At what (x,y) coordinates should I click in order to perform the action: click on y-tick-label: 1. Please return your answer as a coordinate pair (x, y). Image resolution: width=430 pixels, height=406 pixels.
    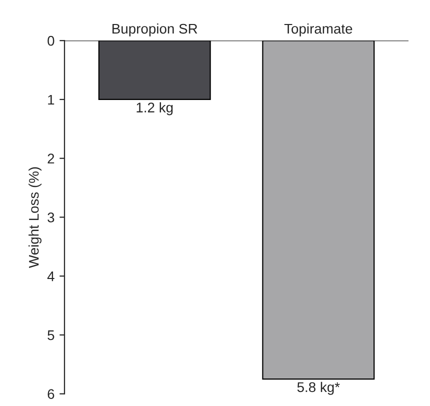
    Looking at the image, I should click on (51, 99).